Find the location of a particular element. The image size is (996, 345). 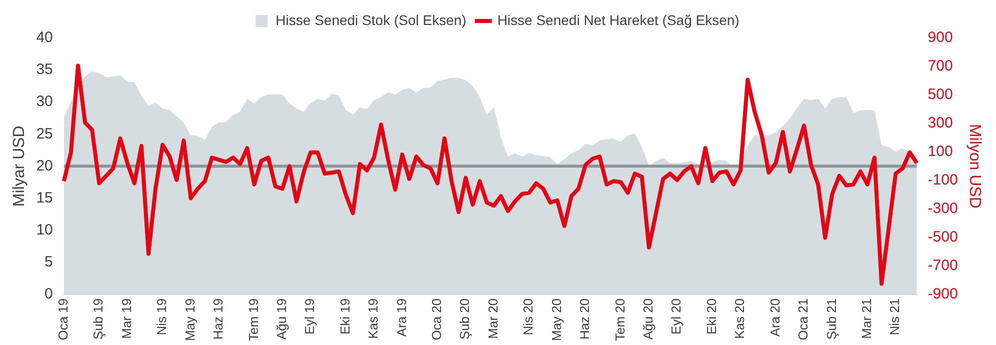

x-tick-label: Oca 21 is located at coordinates (803, 319).